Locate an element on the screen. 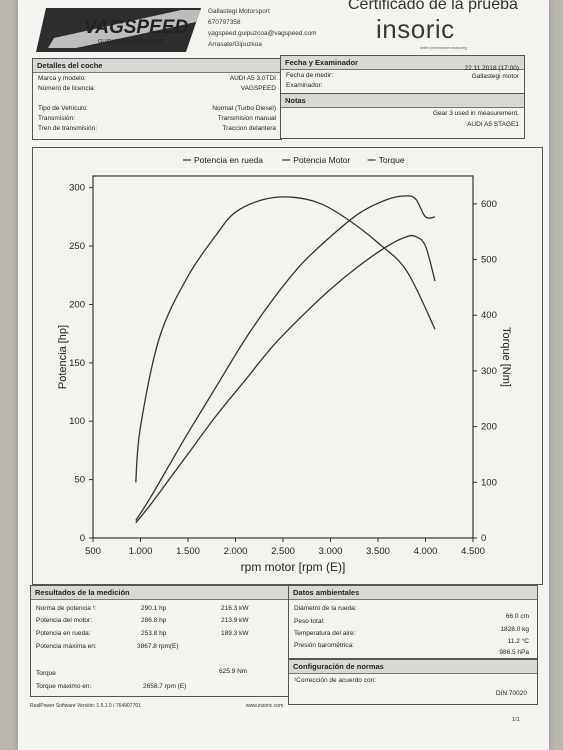  result-value-engine-hp: 286.8 hp is located at coordinates (154, 620).